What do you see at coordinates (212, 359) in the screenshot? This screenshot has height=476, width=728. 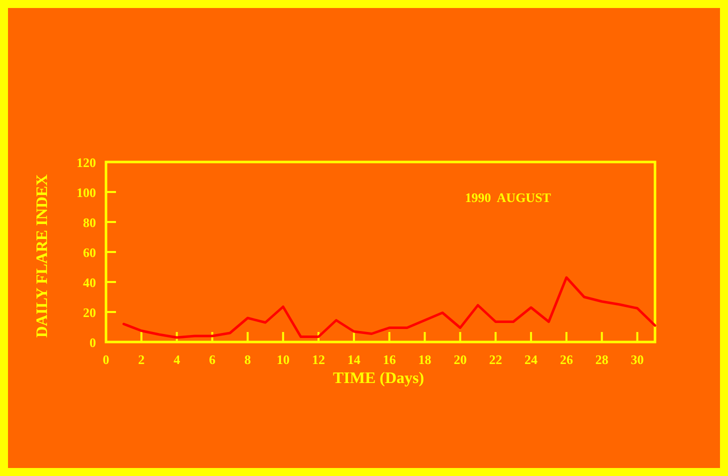 I see `x-tick-label: 6` at bounding box center [212, 359].